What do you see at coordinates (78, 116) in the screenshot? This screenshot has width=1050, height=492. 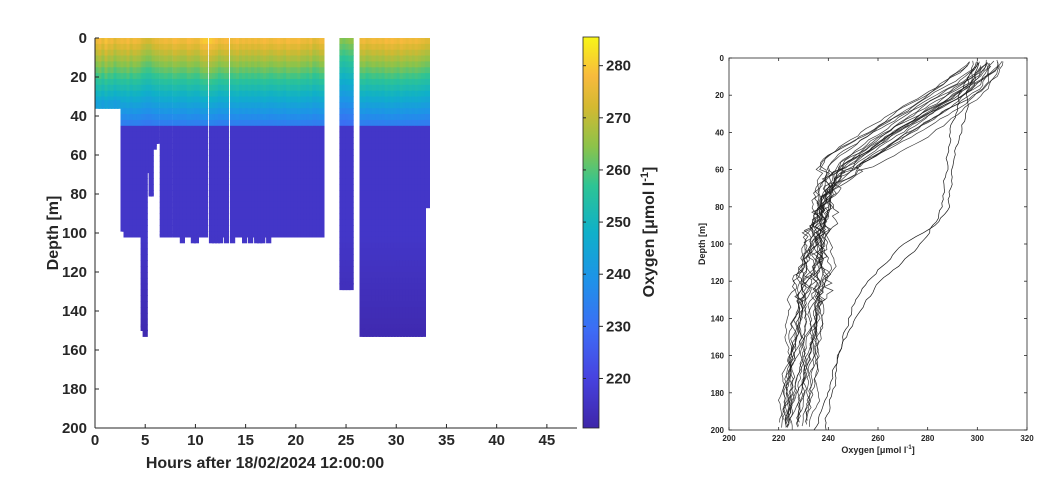 I see `y-tick-label: 40` at bounding box center [78, 116].